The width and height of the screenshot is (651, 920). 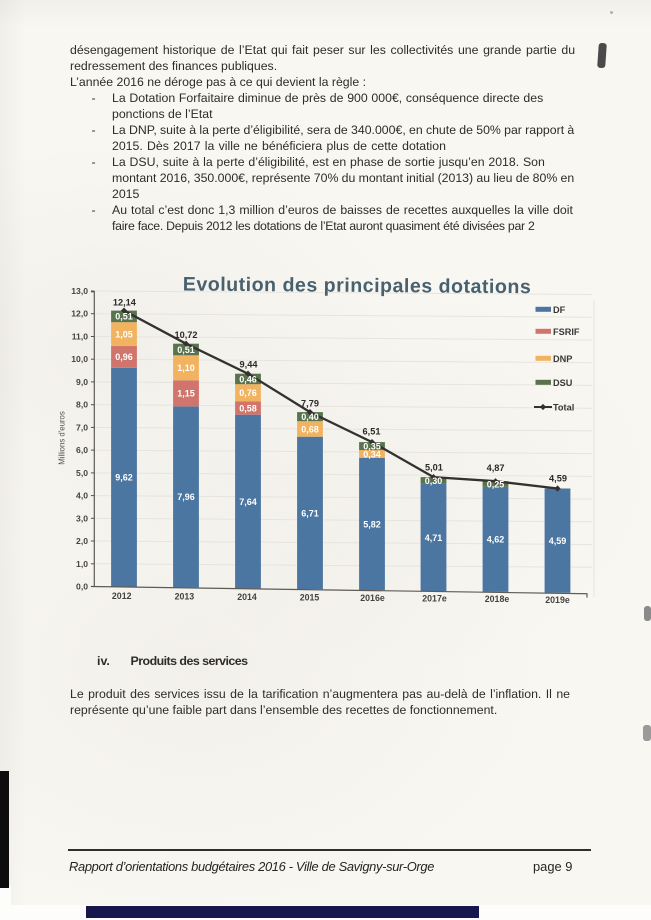 I want to click on svg-text: 1,10, so click(x=186, y=368).